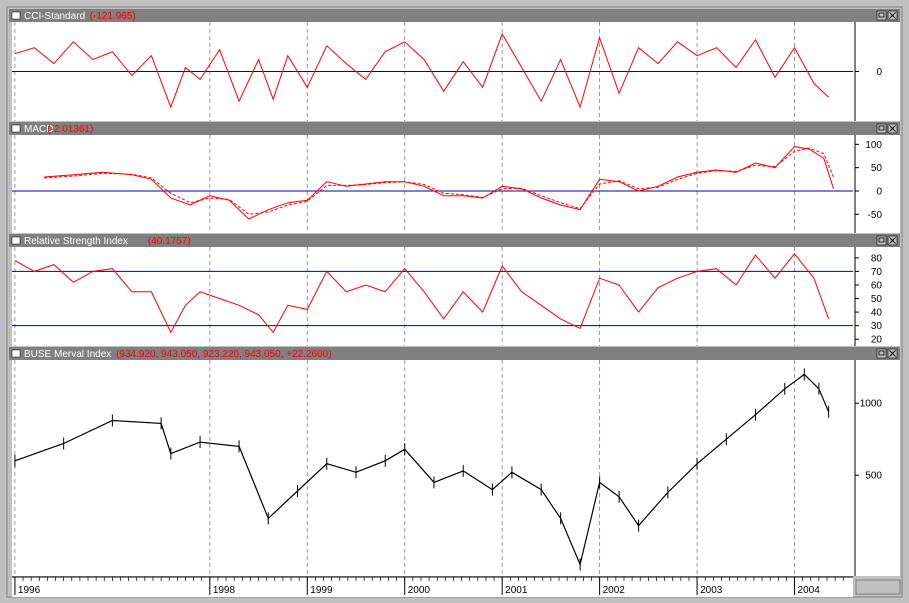 The width and height of the screenshot is (909, 603). I want to click on panel-value: (-2.01361), so click(70, 129).